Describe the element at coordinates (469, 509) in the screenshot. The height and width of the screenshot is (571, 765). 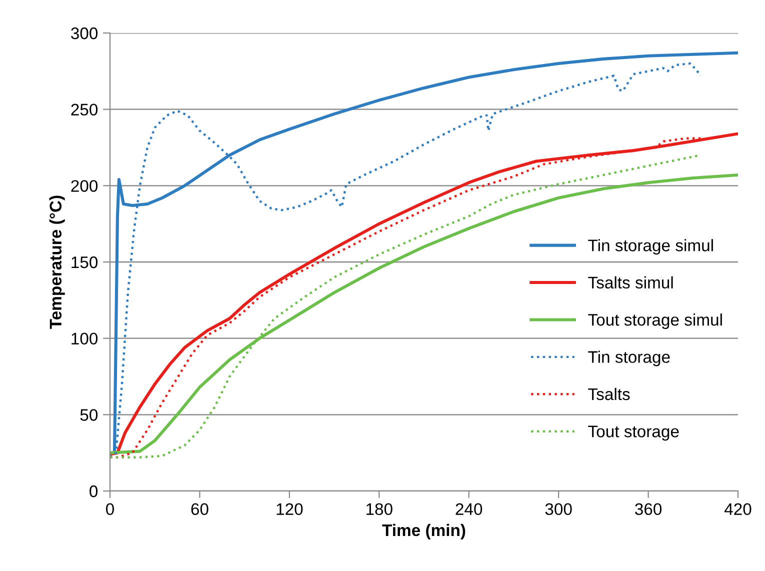
I see `x-tick-label: 240` at that location.